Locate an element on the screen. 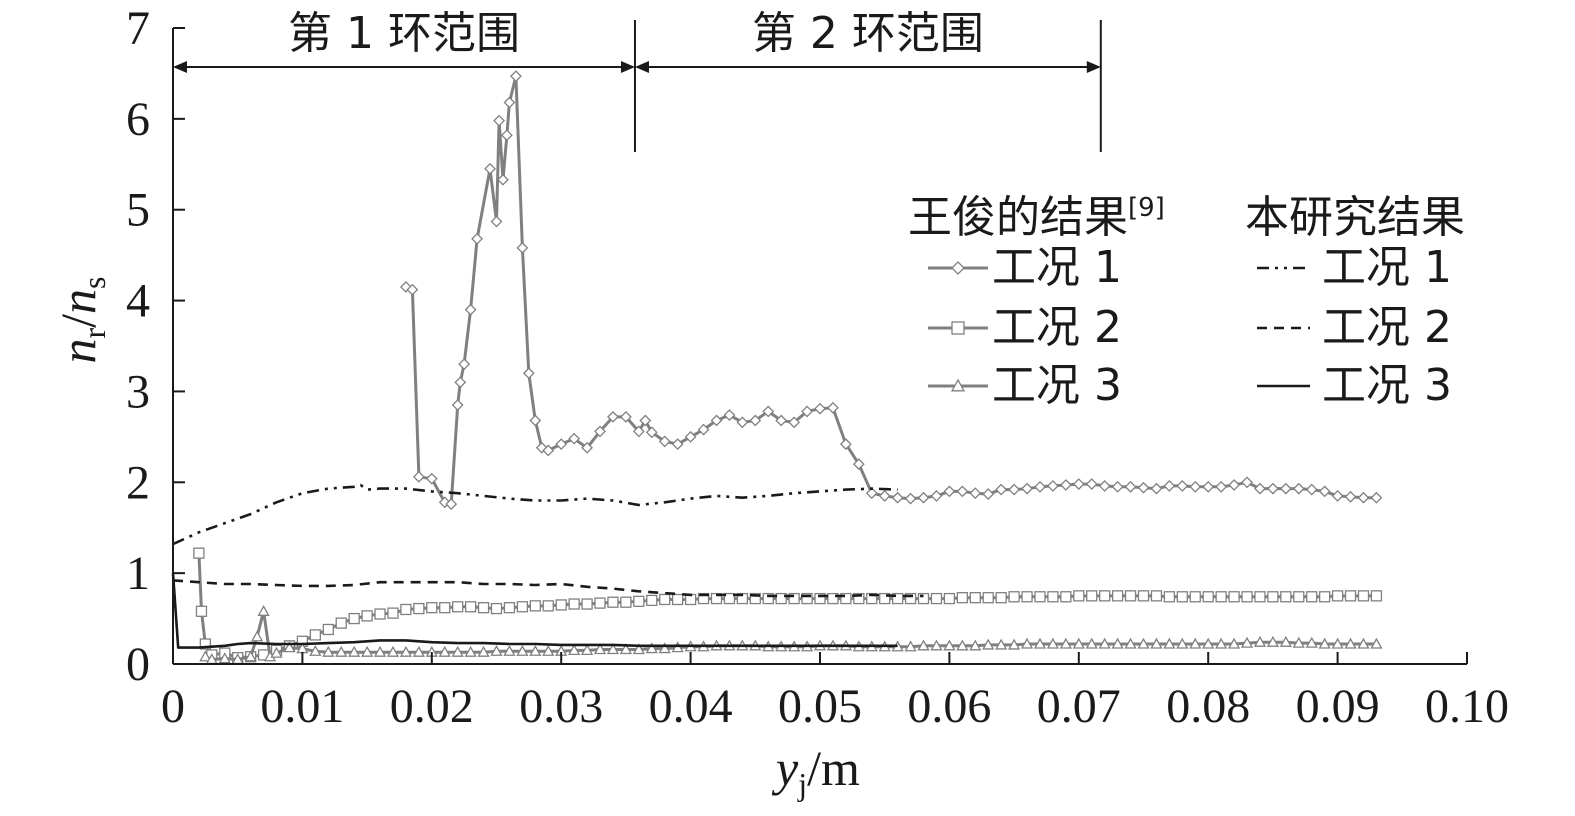  y-axis-label: nr/ns is located at coordinates (81, 319).